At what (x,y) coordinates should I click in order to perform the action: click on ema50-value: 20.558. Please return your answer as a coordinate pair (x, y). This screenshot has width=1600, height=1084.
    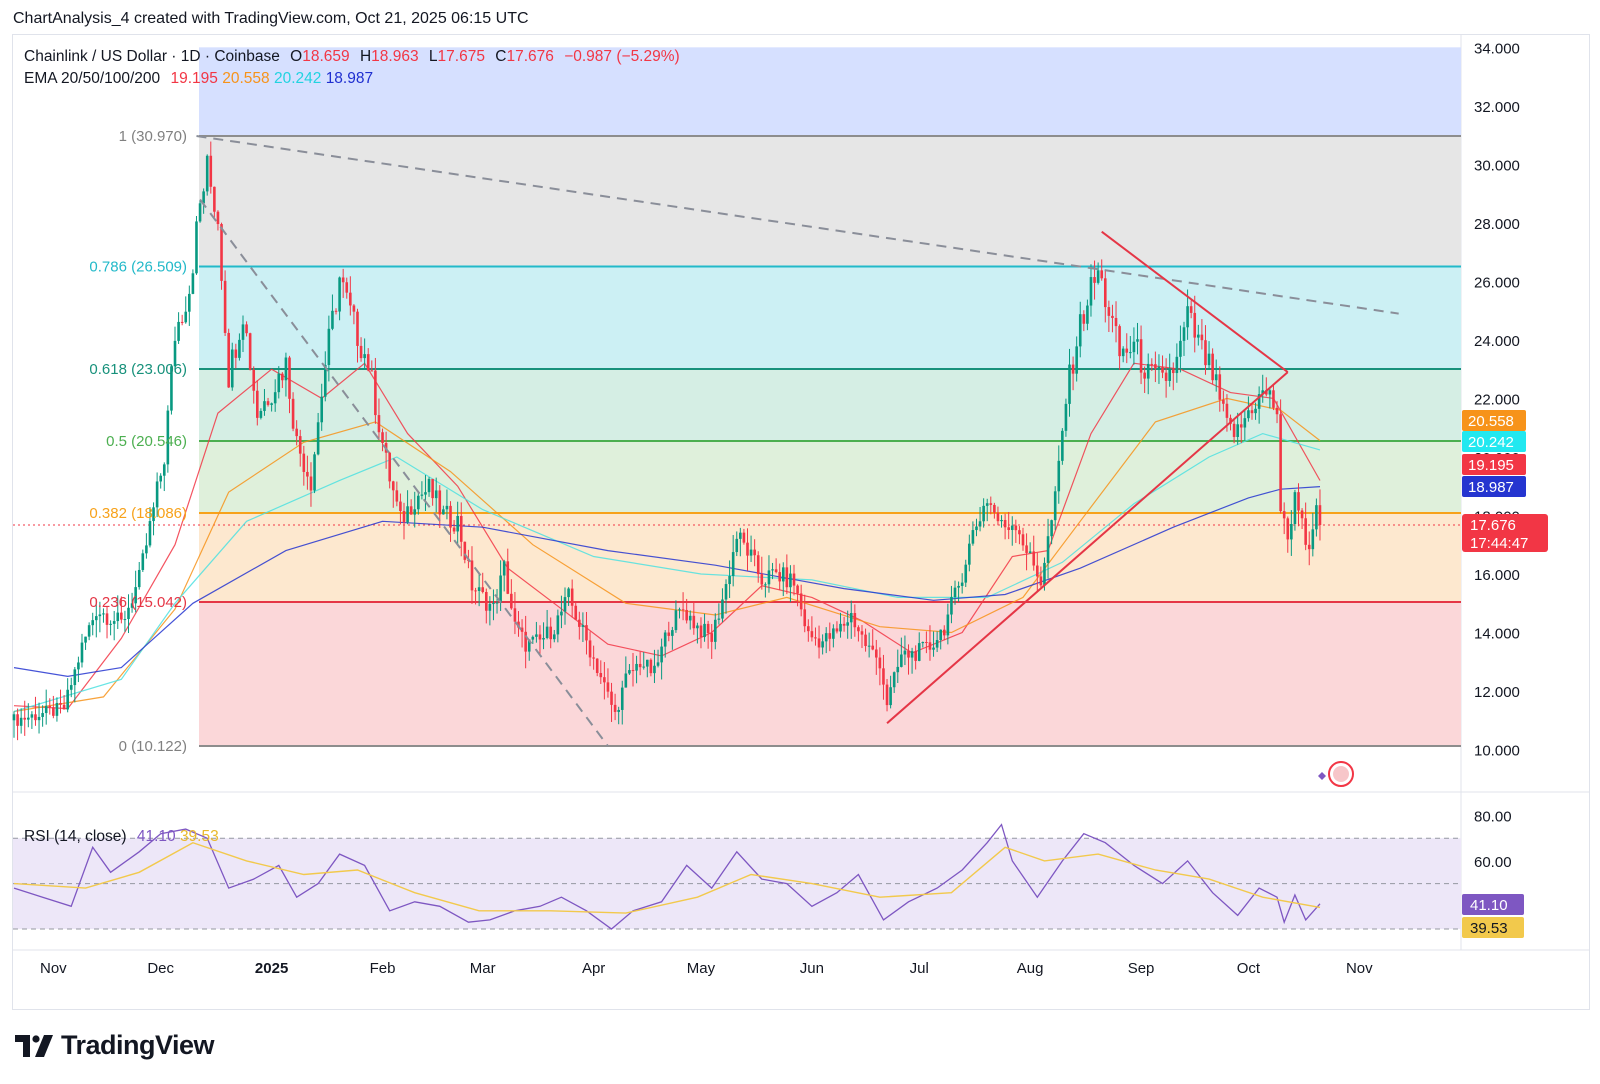
    Looking at the image, I should click on (246, 78).